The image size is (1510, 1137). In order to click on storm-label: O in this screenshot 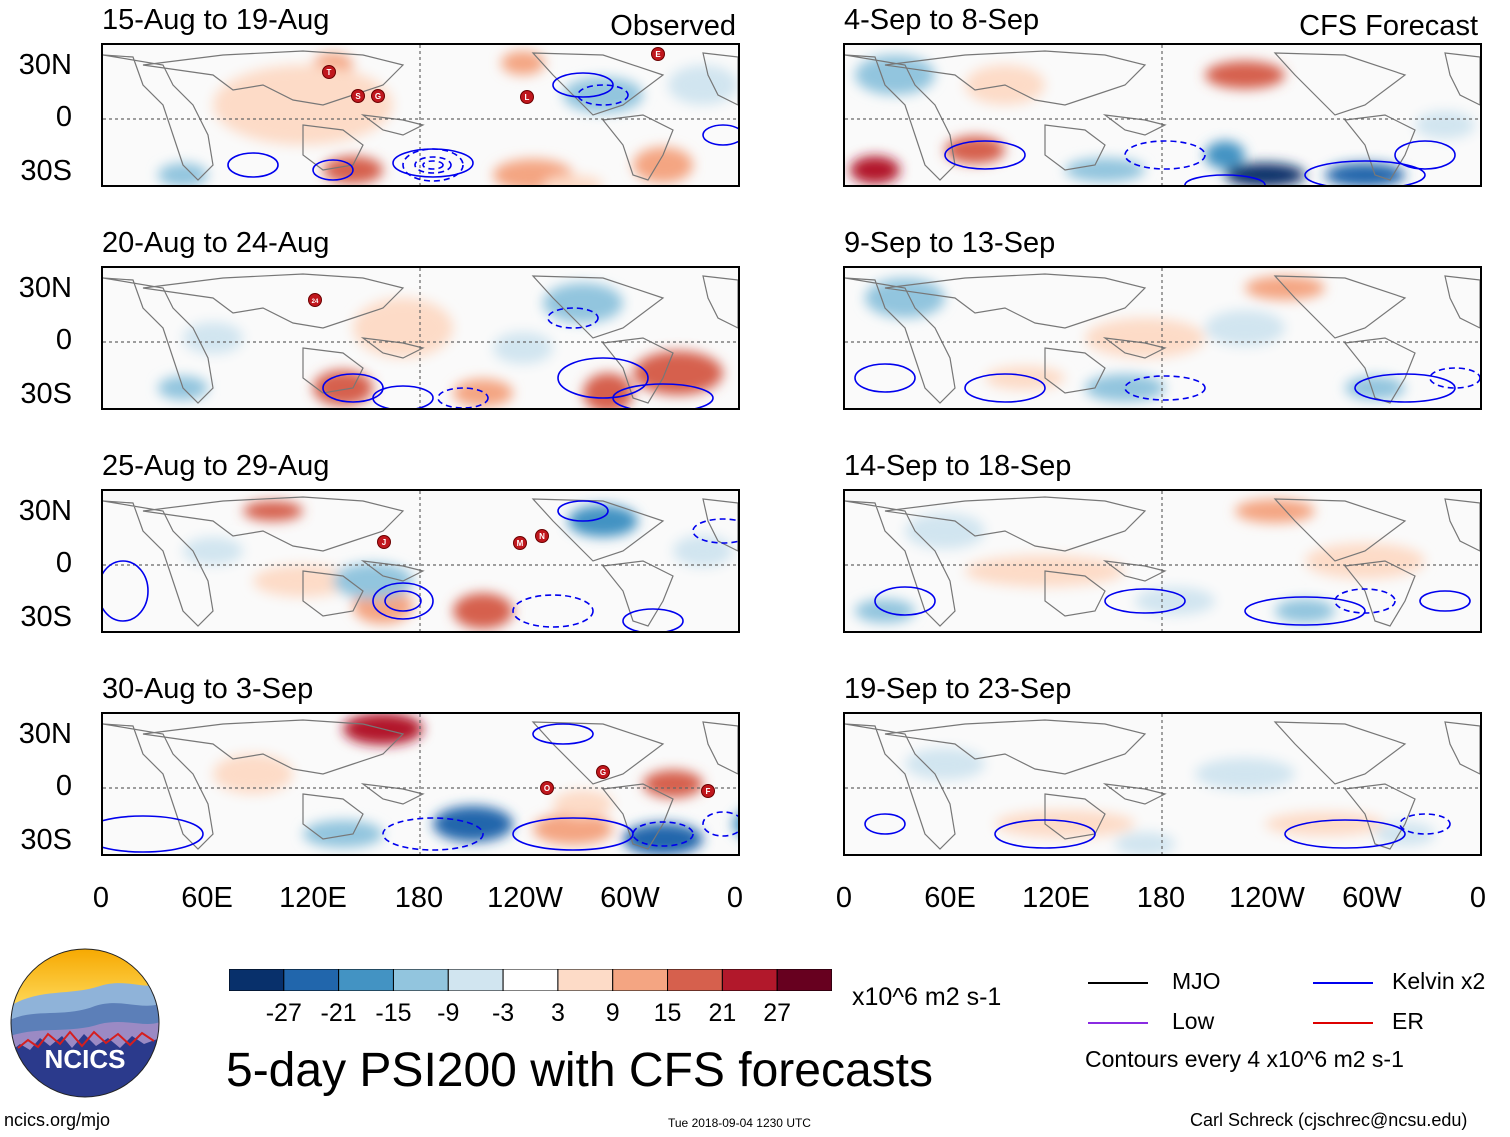, I will do `click(547, 788)`.